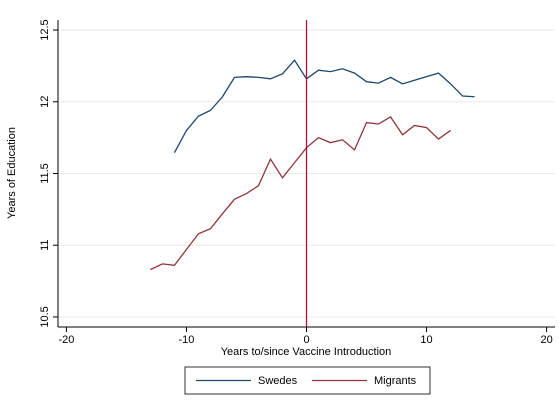  What do you see at coordinates (66, 340) in the screenshot?
I see `x-tick-label: -20` at bounding box center [66, 340].